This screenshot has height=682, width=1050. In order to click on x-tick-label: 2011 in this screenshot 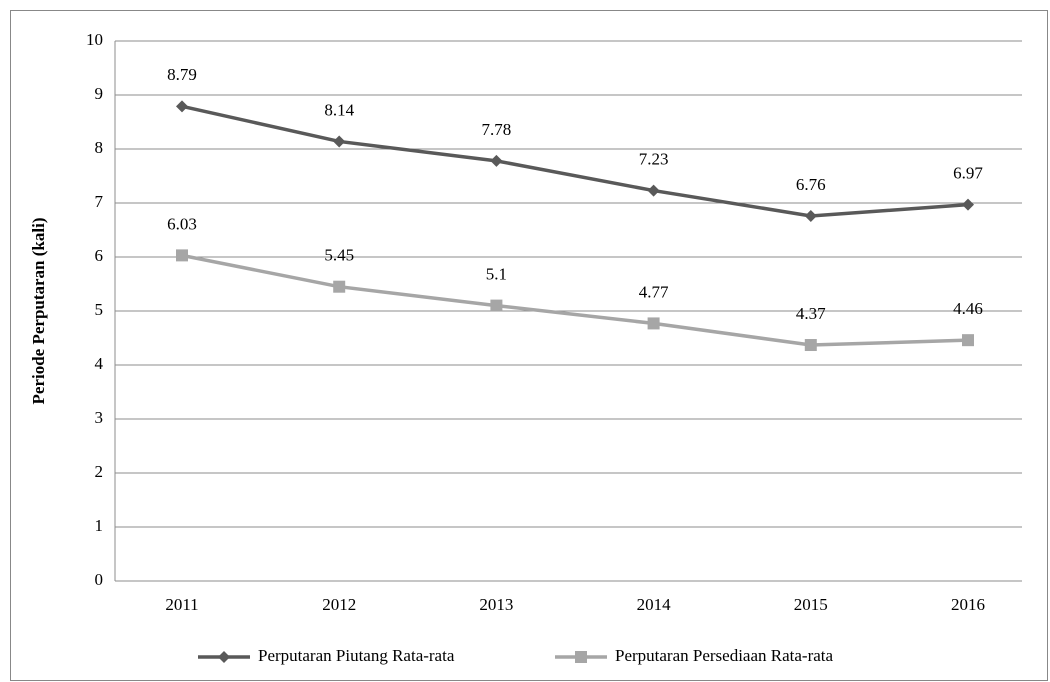, I will do `click(181, 604)`.